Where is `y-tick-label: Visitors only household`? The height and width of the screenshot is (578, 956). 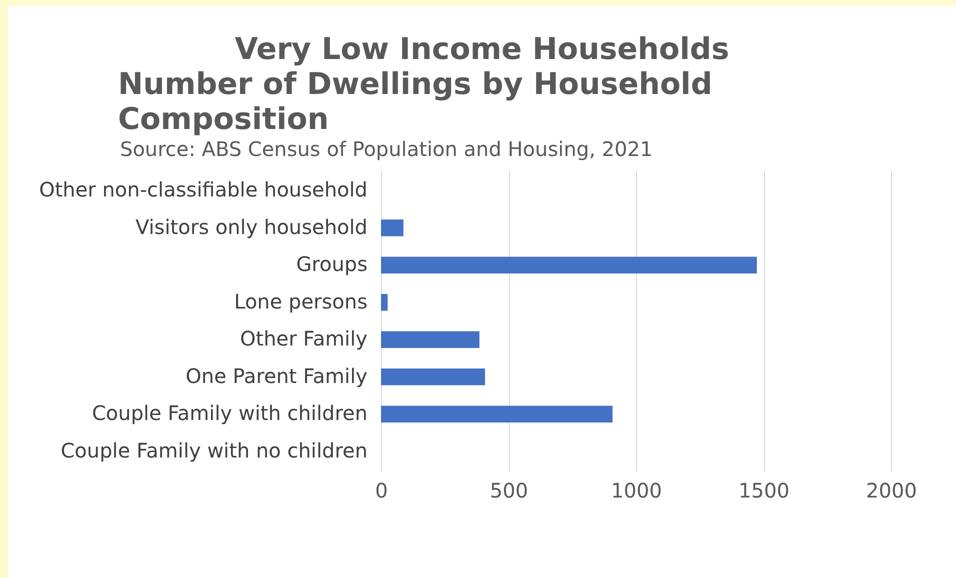 y-tick-label: Visitors only household is located at coordinates (252, 226).